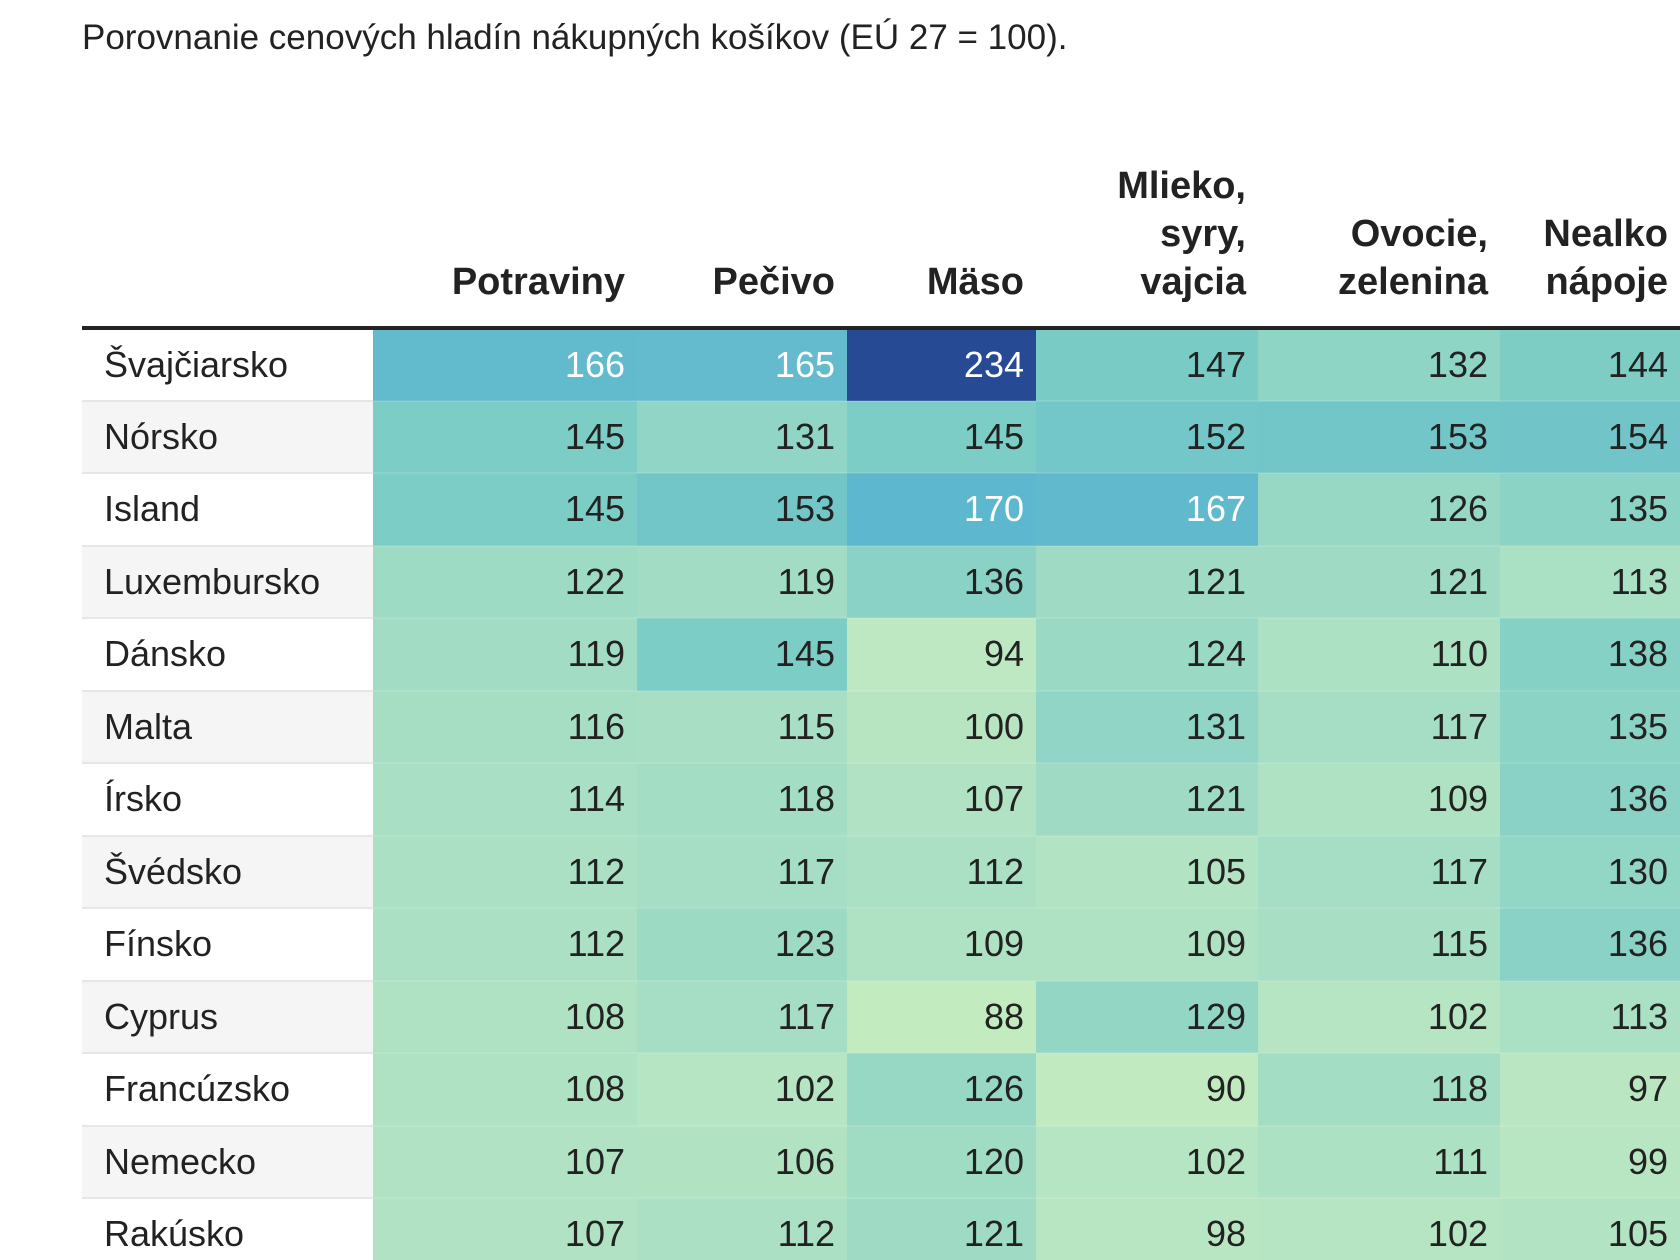  Describe the element at coordinates (1147, 1017) in the screenshot. I see `heatmap-cell: 129` at that location.